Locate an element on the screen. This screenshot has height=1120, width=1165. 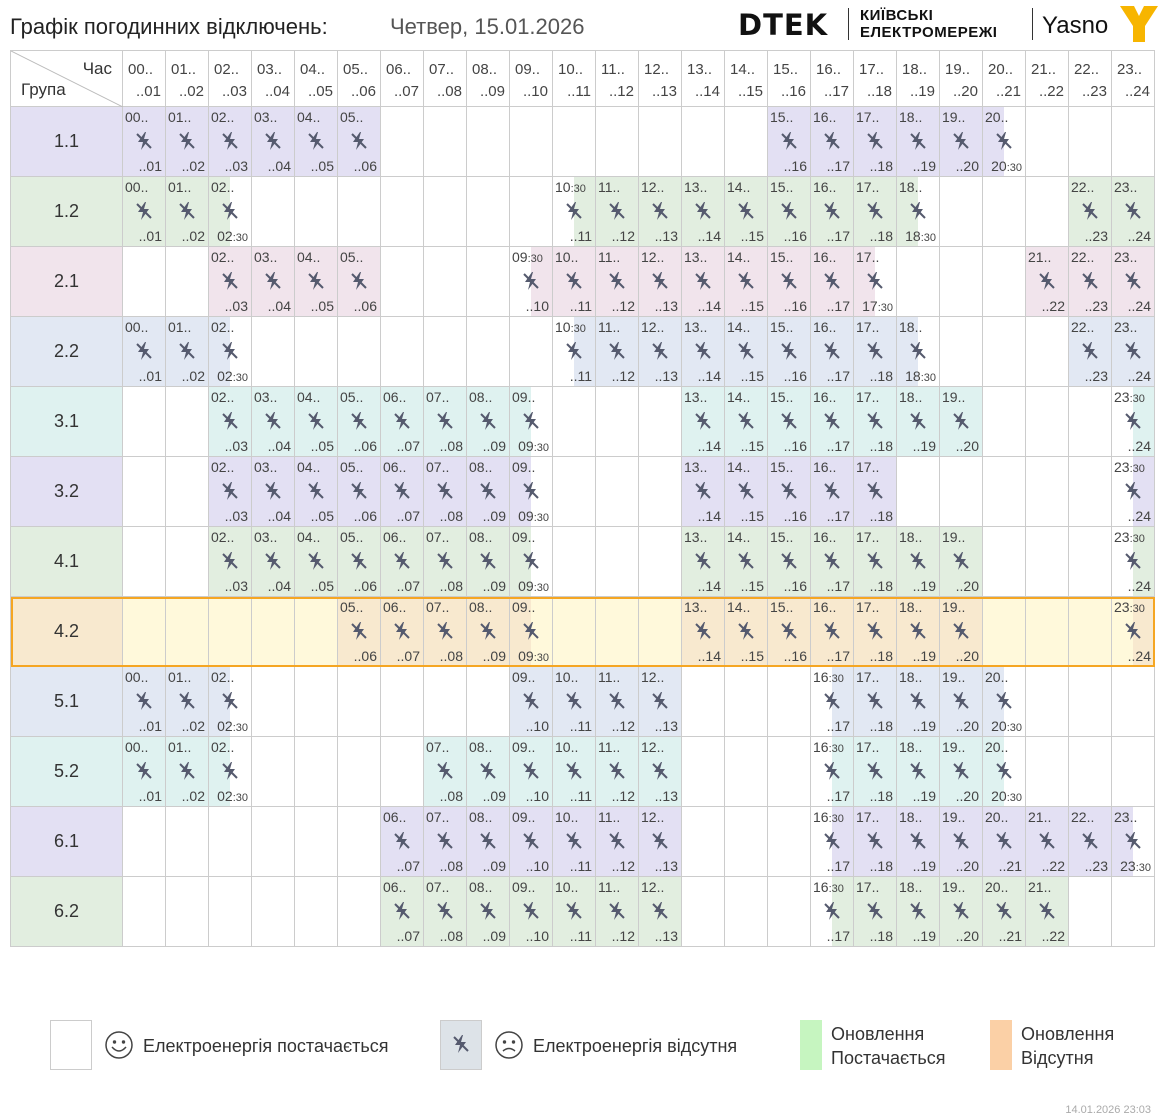
outage-start: 11.. is located at coordinates (609, 187).